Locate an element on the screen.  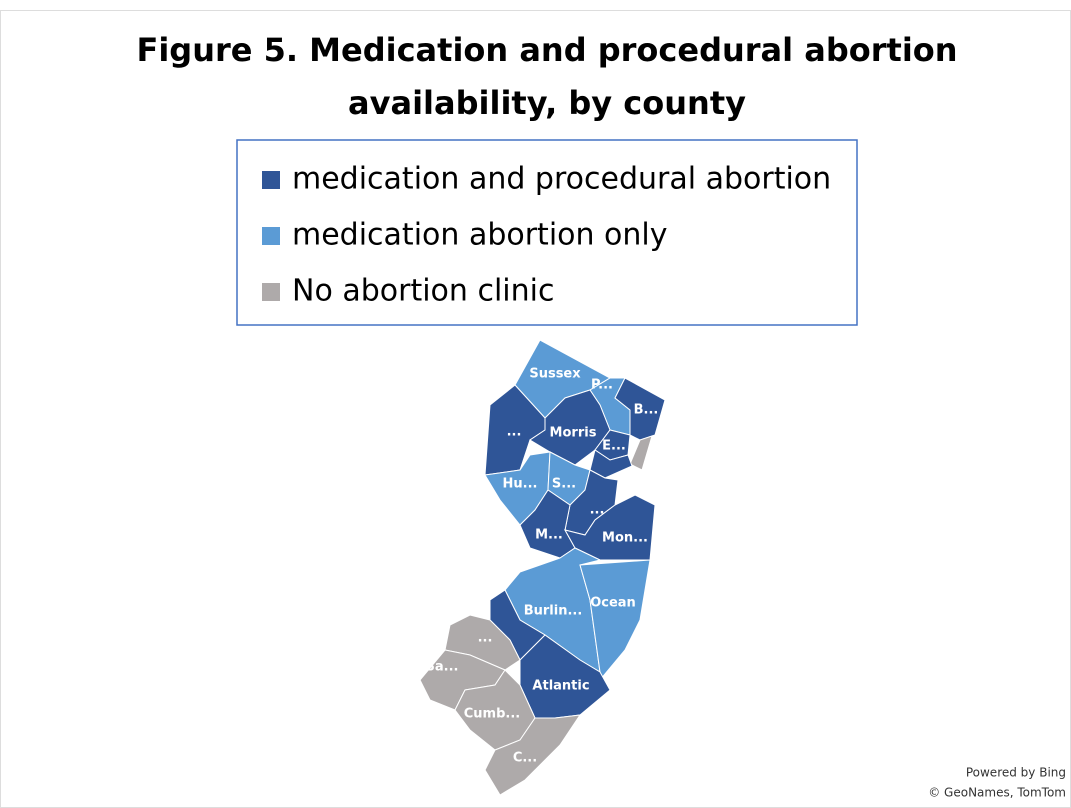
legend-box is located at coordinates (547, 232).